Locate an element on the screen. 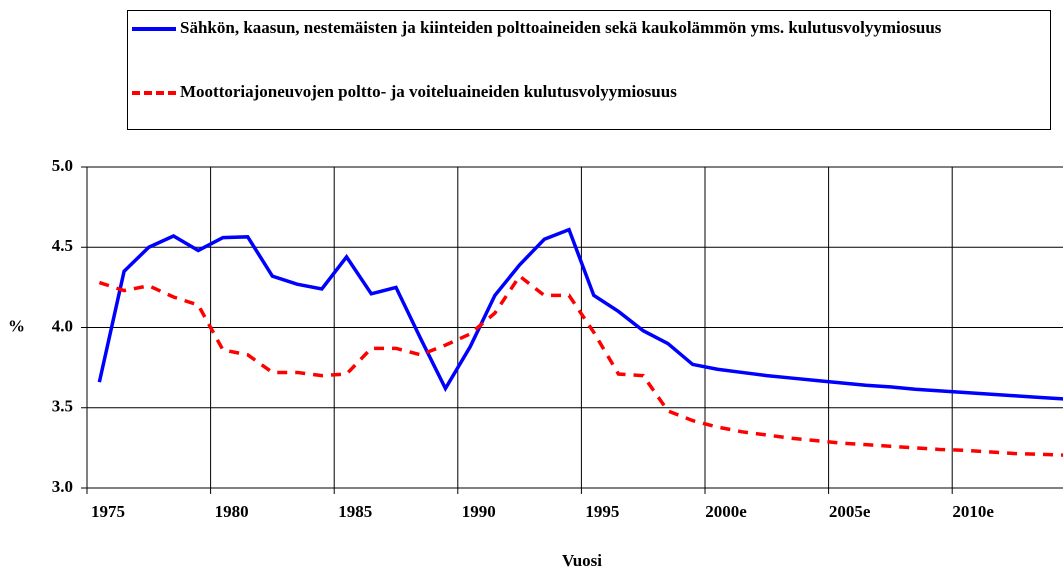 This screenshot has height=576, width=1063. x-axis-label: Vuosi is located at coordinates (582, 560).